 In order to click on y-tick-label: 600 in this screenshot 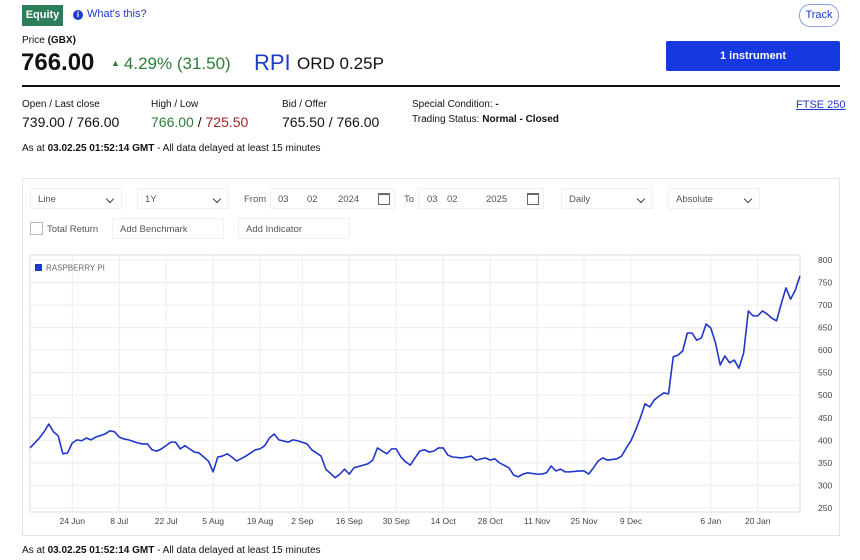, I will do `click(825, 350)`.